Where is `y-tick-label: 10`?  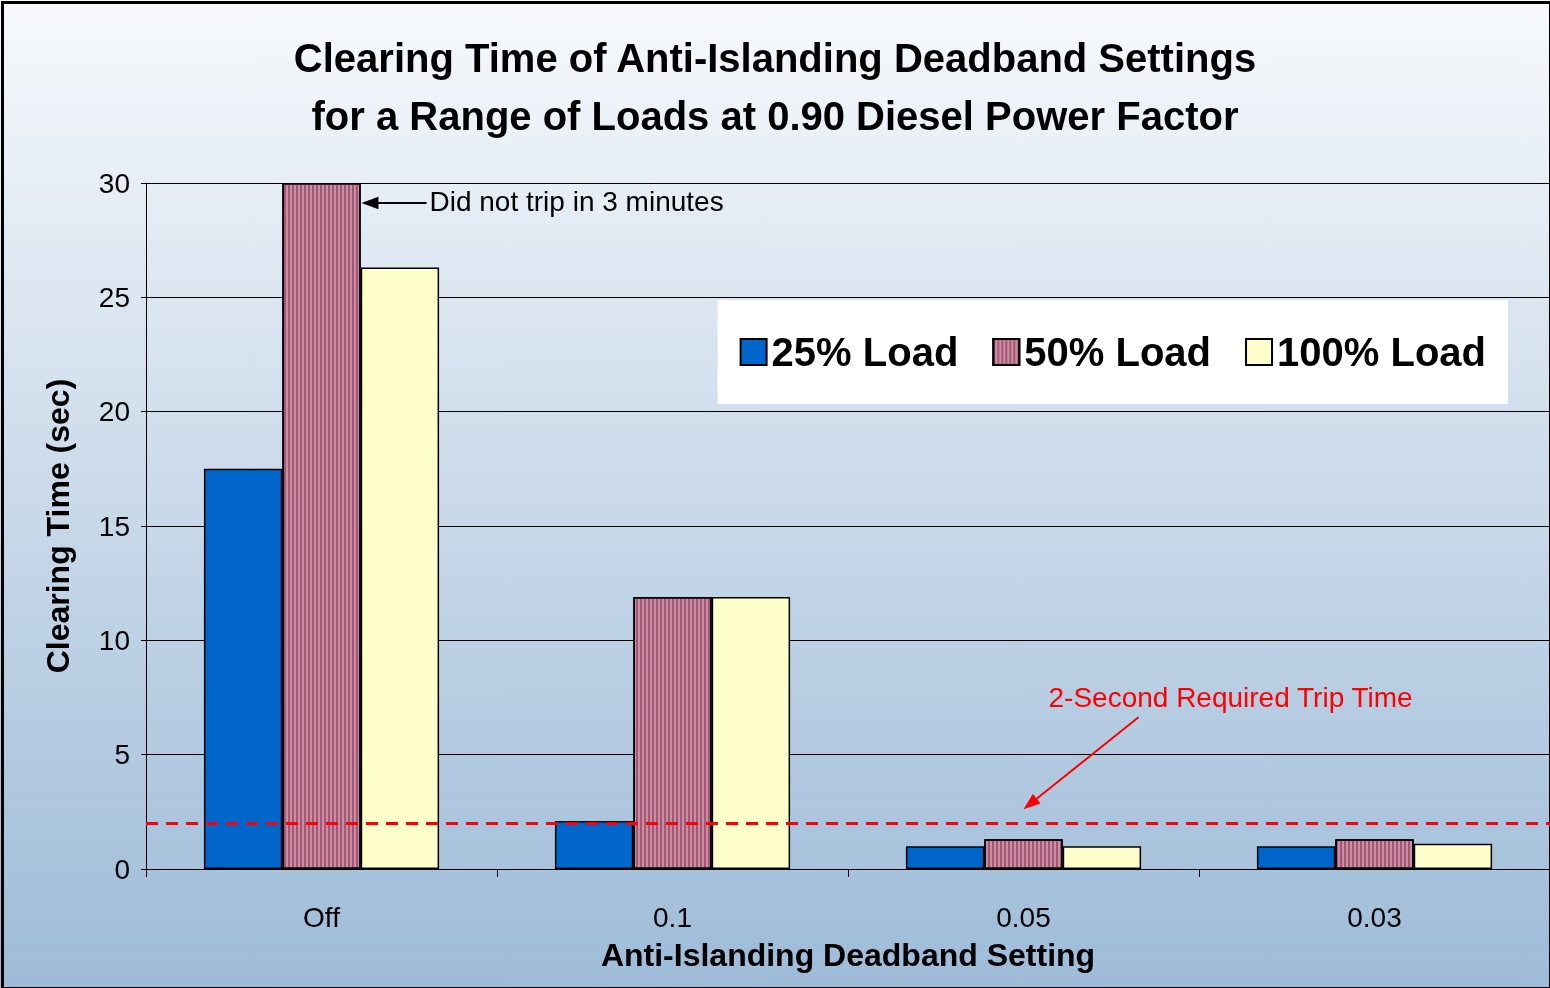 y-tick-label: 10 is located at coordinates (114, 640).